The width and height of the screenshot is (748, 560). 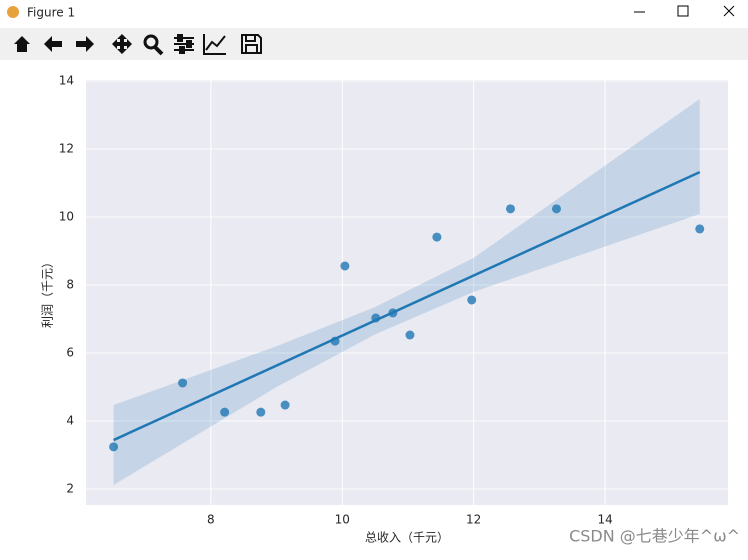 What do you see at coordinates (85, 44) in the screenshot?
I see `forward-button` at bounding box center [85, 44].